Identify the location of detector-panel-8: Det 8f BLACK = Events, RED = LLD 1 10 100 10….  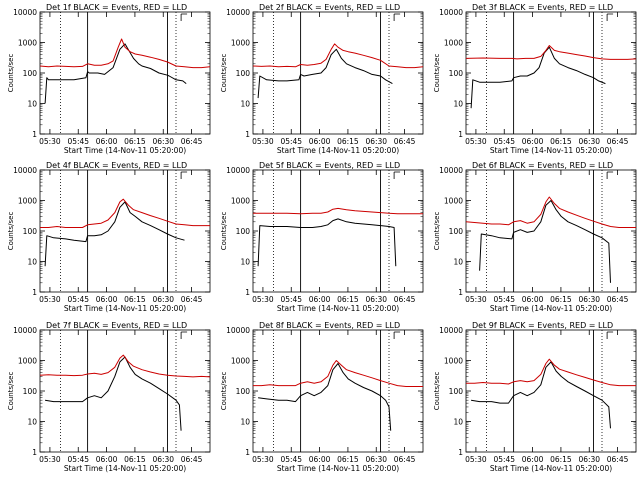
(322, 397).